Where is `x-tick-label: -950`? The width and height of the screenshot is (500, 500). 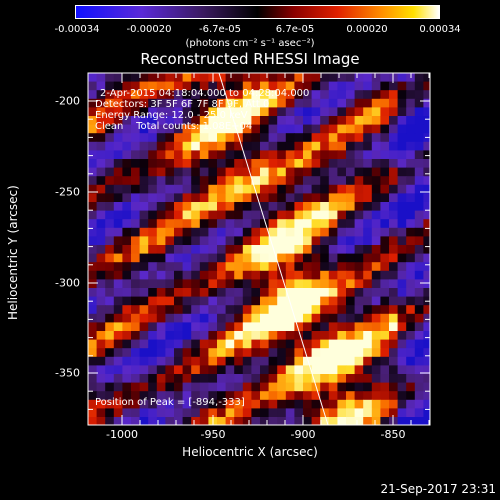
x-tick-label: -950 is located at coordinates (213, 434).